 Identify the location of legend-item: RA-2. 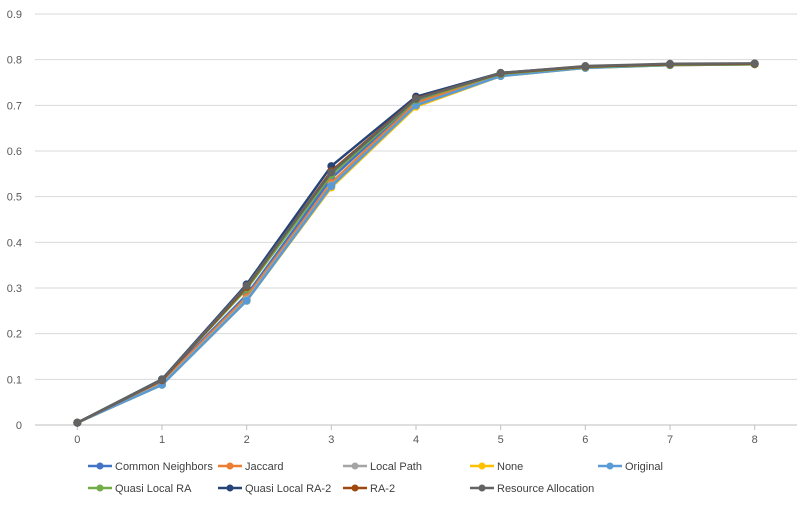
(369, 489).